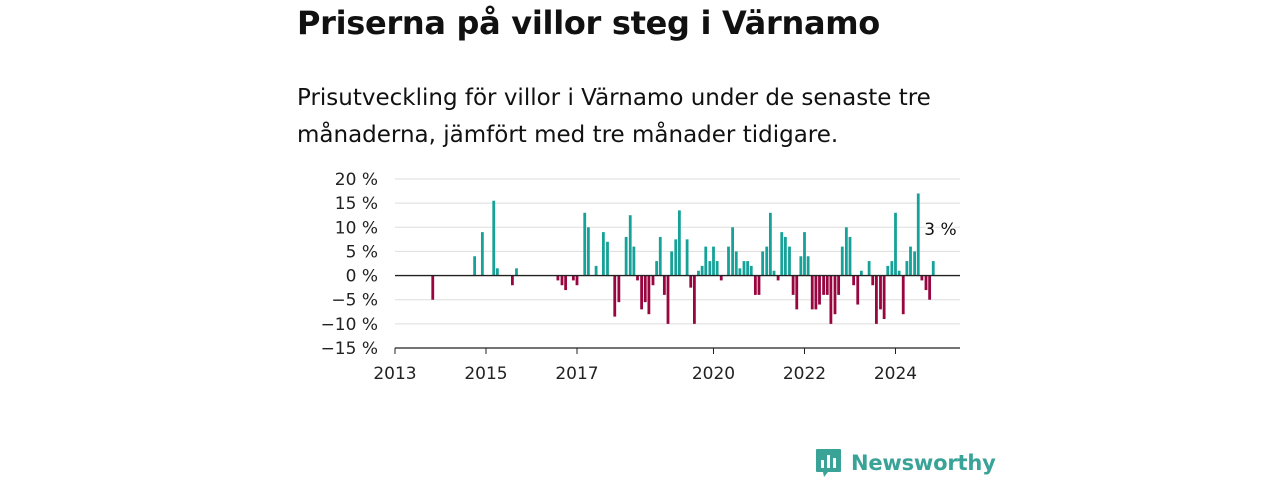 The width and height of the screenshot is (1280, 480). Describe the element at coordinates (356, 228) in the screenshot. I see `y-tick-label: 10 %` at that location.